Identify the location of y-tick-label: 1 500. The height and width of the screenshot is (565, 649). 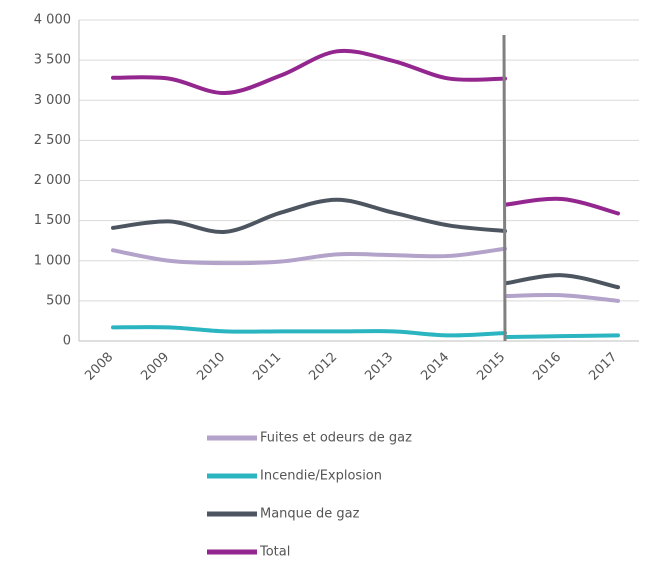
(52, 220).